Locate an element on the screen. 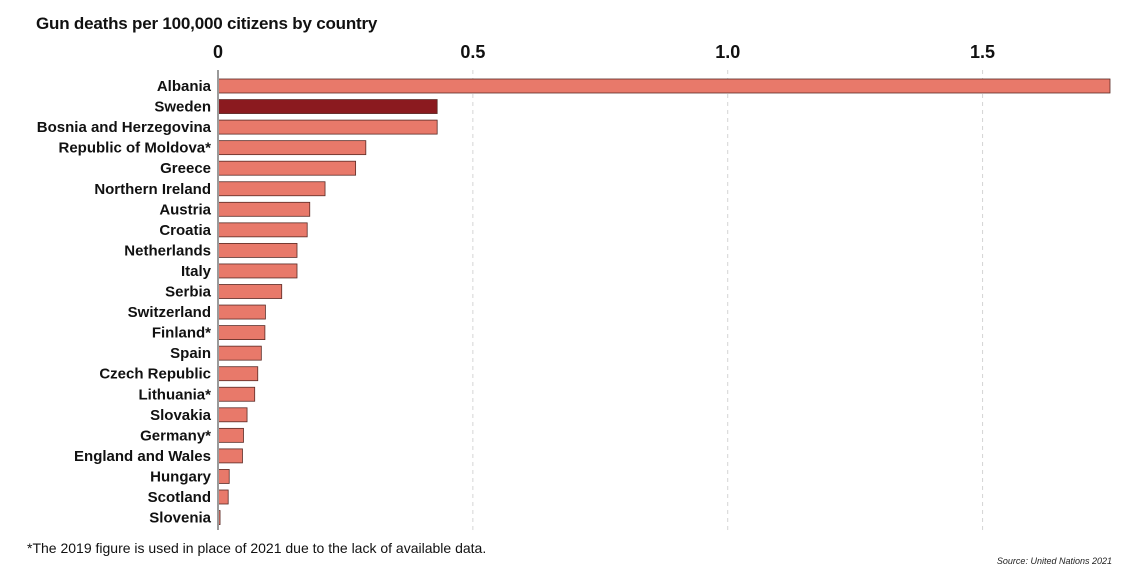  bar-hungary is located at coordinates (223, 476).